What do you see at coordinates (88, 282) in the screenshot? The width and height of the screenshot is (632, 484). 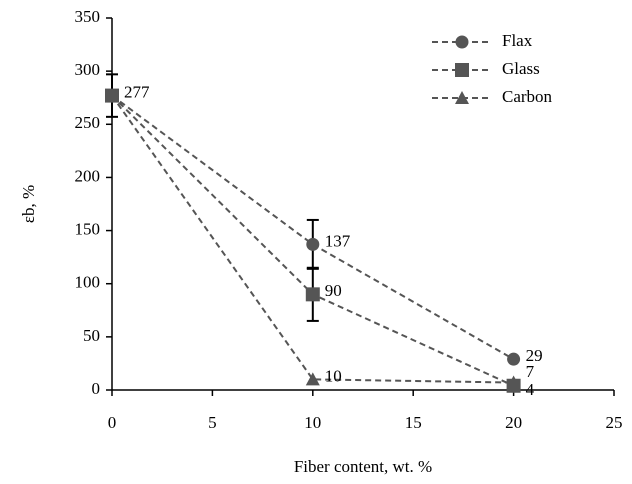 I see `y-tick-label: 100` at bounding box center [88, 282].